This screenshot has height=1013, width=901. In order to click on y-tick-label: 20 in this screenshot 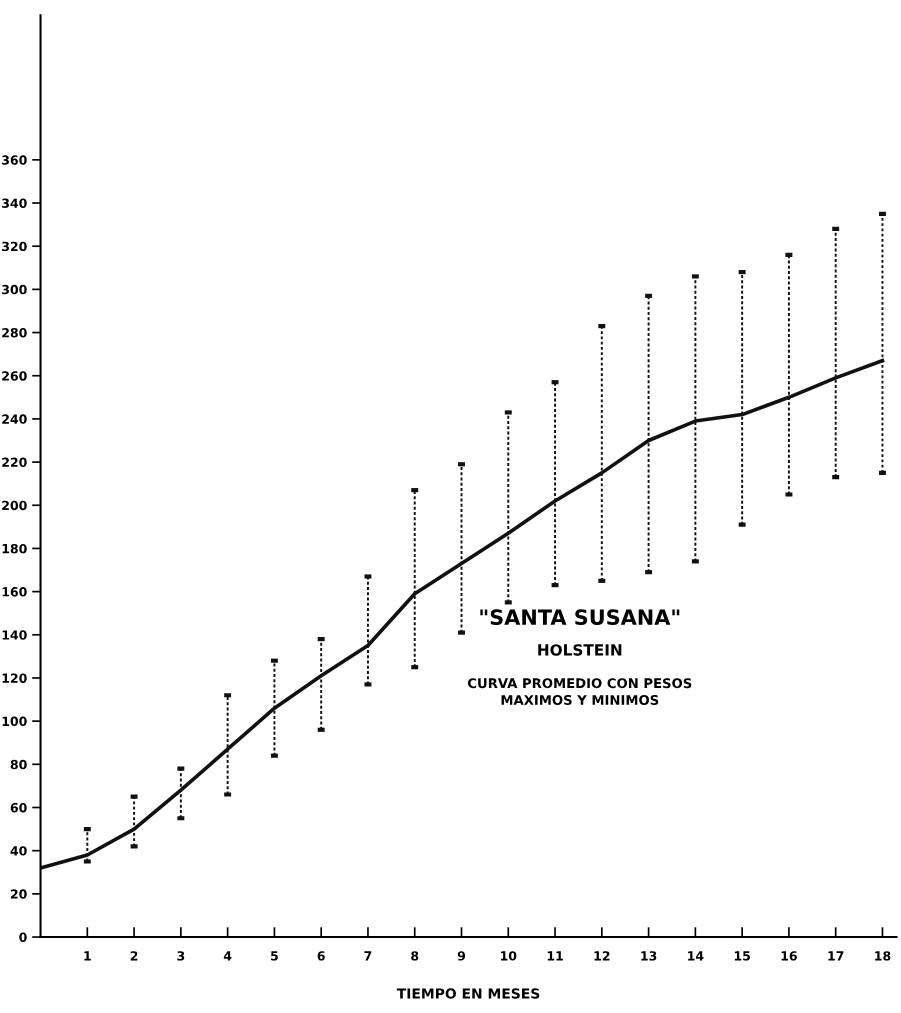, I will do `click(18, 894)`.